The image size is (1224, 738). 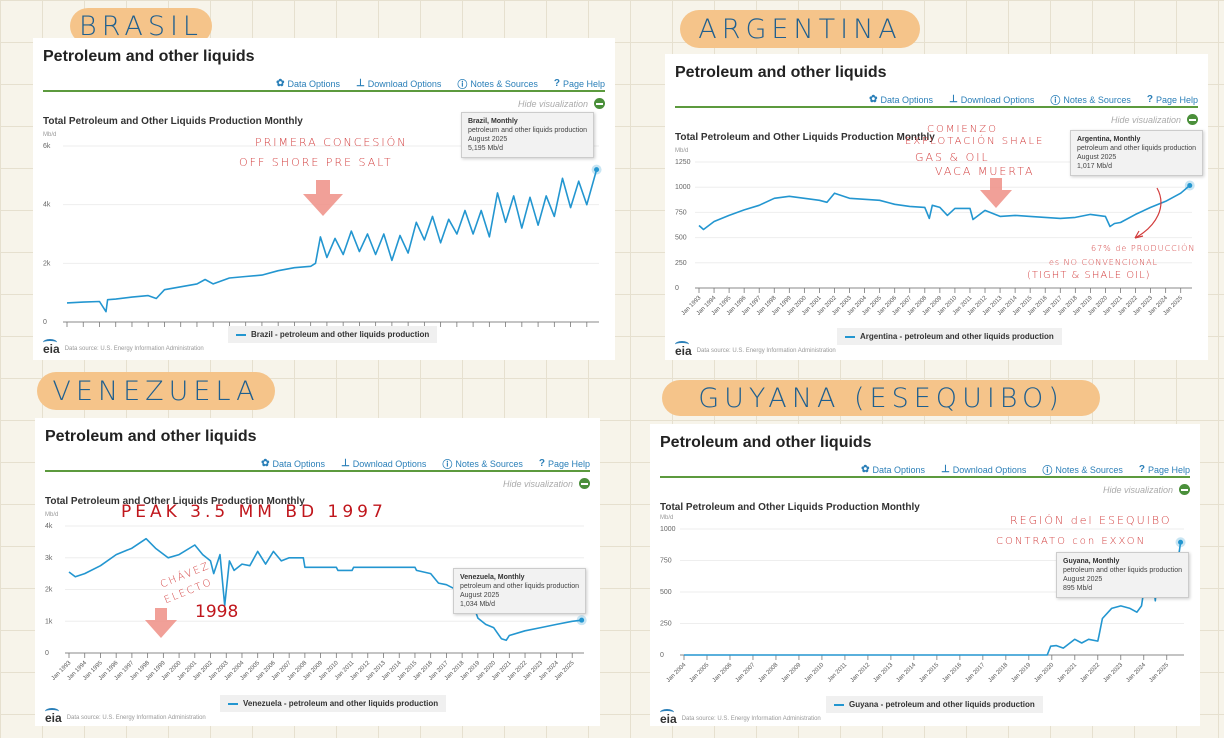 What do you see at coordinates (1022, 673) in the screenshot?
I see `x-tick-label: Jan 2019` at bounding box center [1022, 673].